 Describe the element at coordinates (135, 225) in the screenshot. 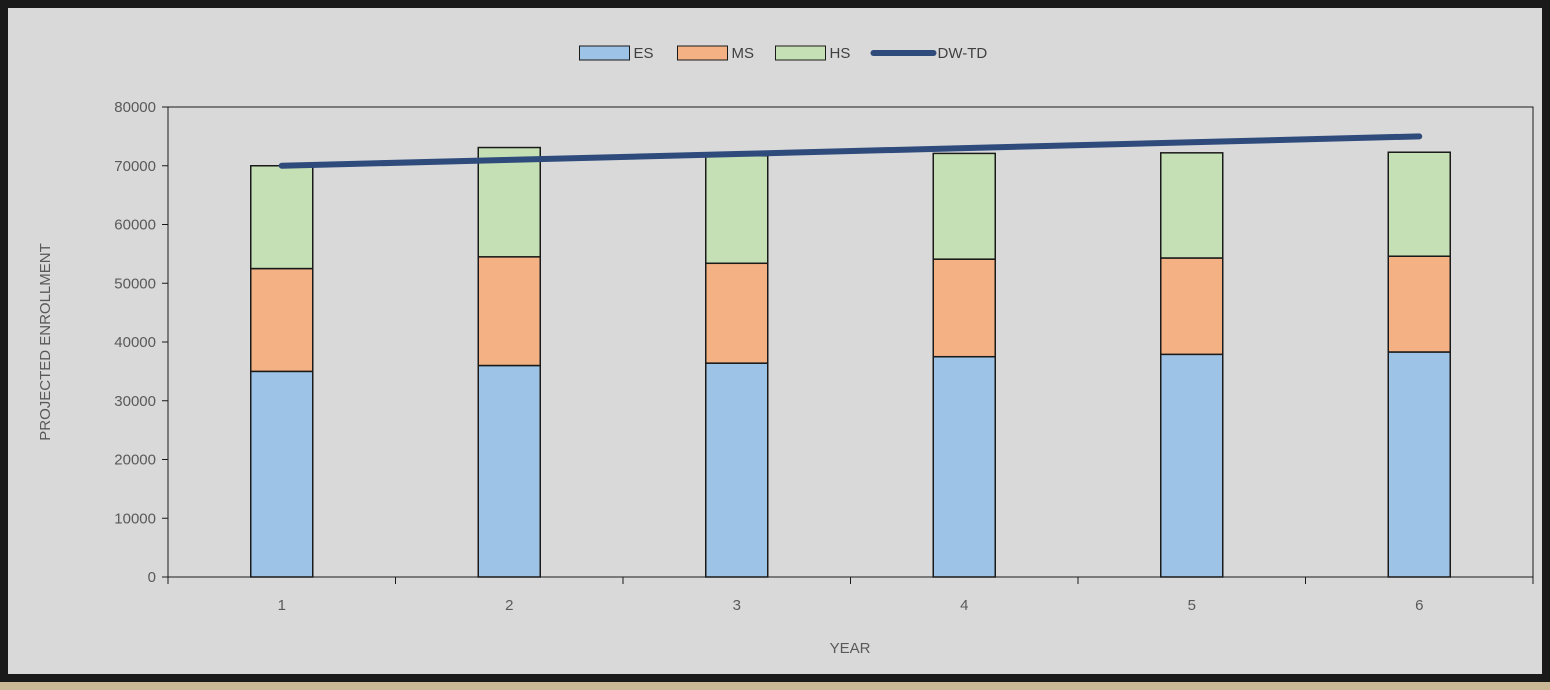

I see `y-tick-label: 60000` at that location.